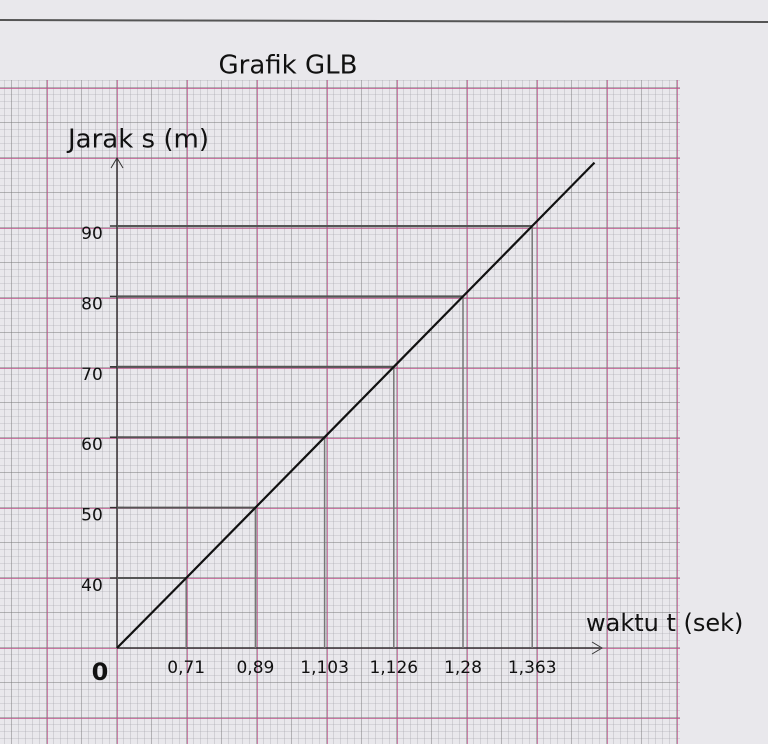  What do you see at coordinates (255, 668) in the screenshot?
I see `x-tick-label: 0,89` at bounding box center [255, 668].